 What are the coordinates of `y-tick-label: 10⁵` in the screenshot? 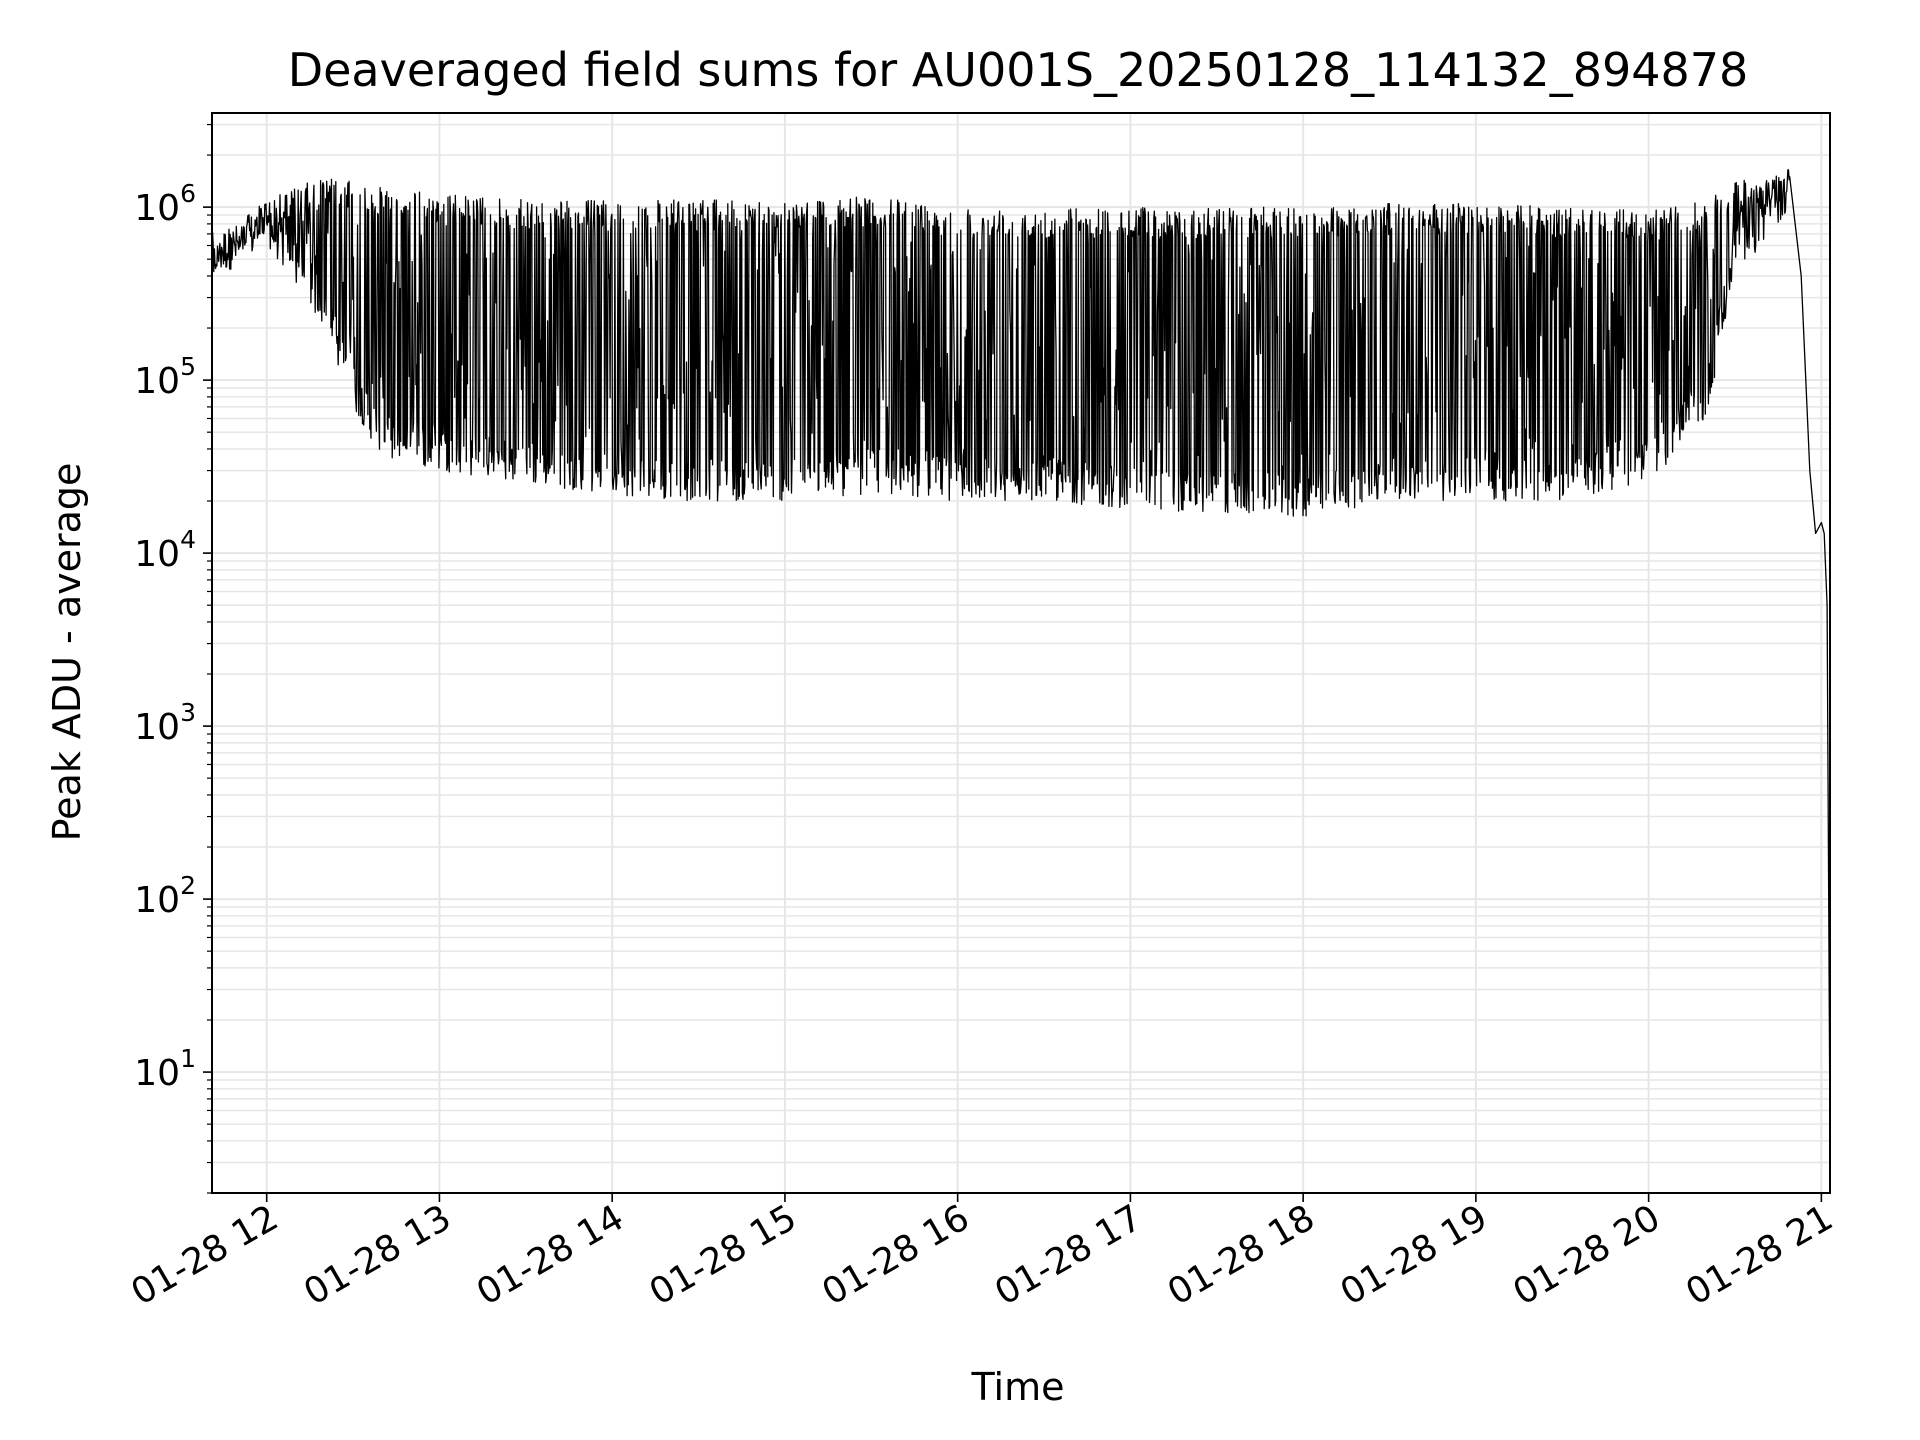 It's located at (165, 377).